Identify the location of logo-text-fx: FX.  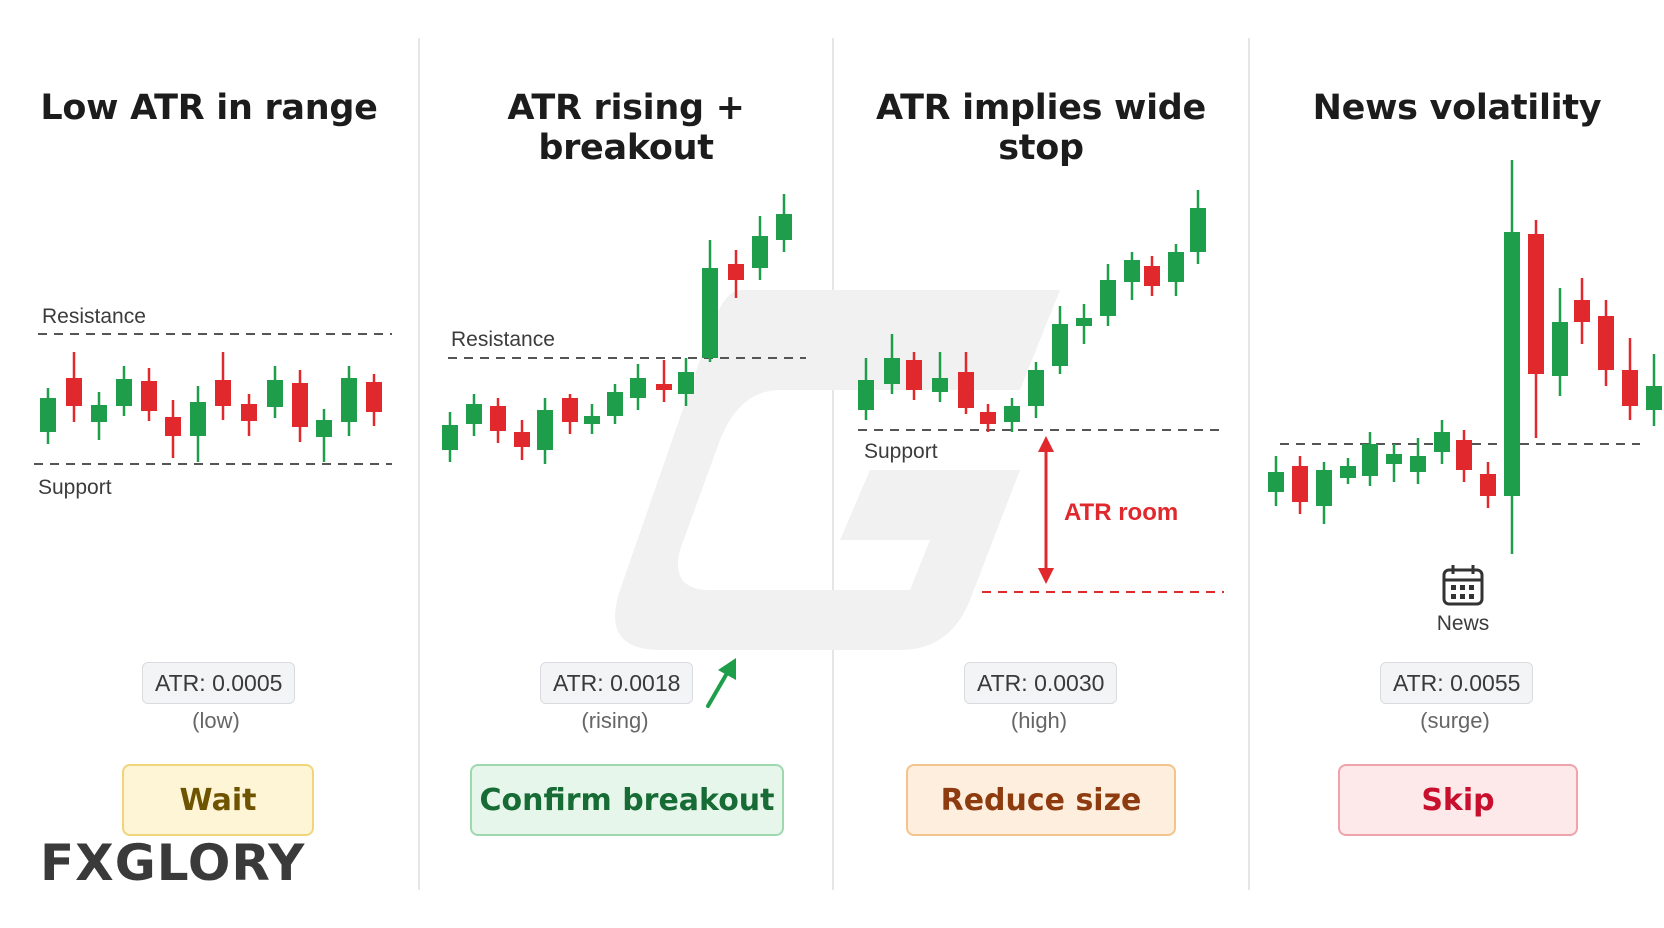
(77, 863).